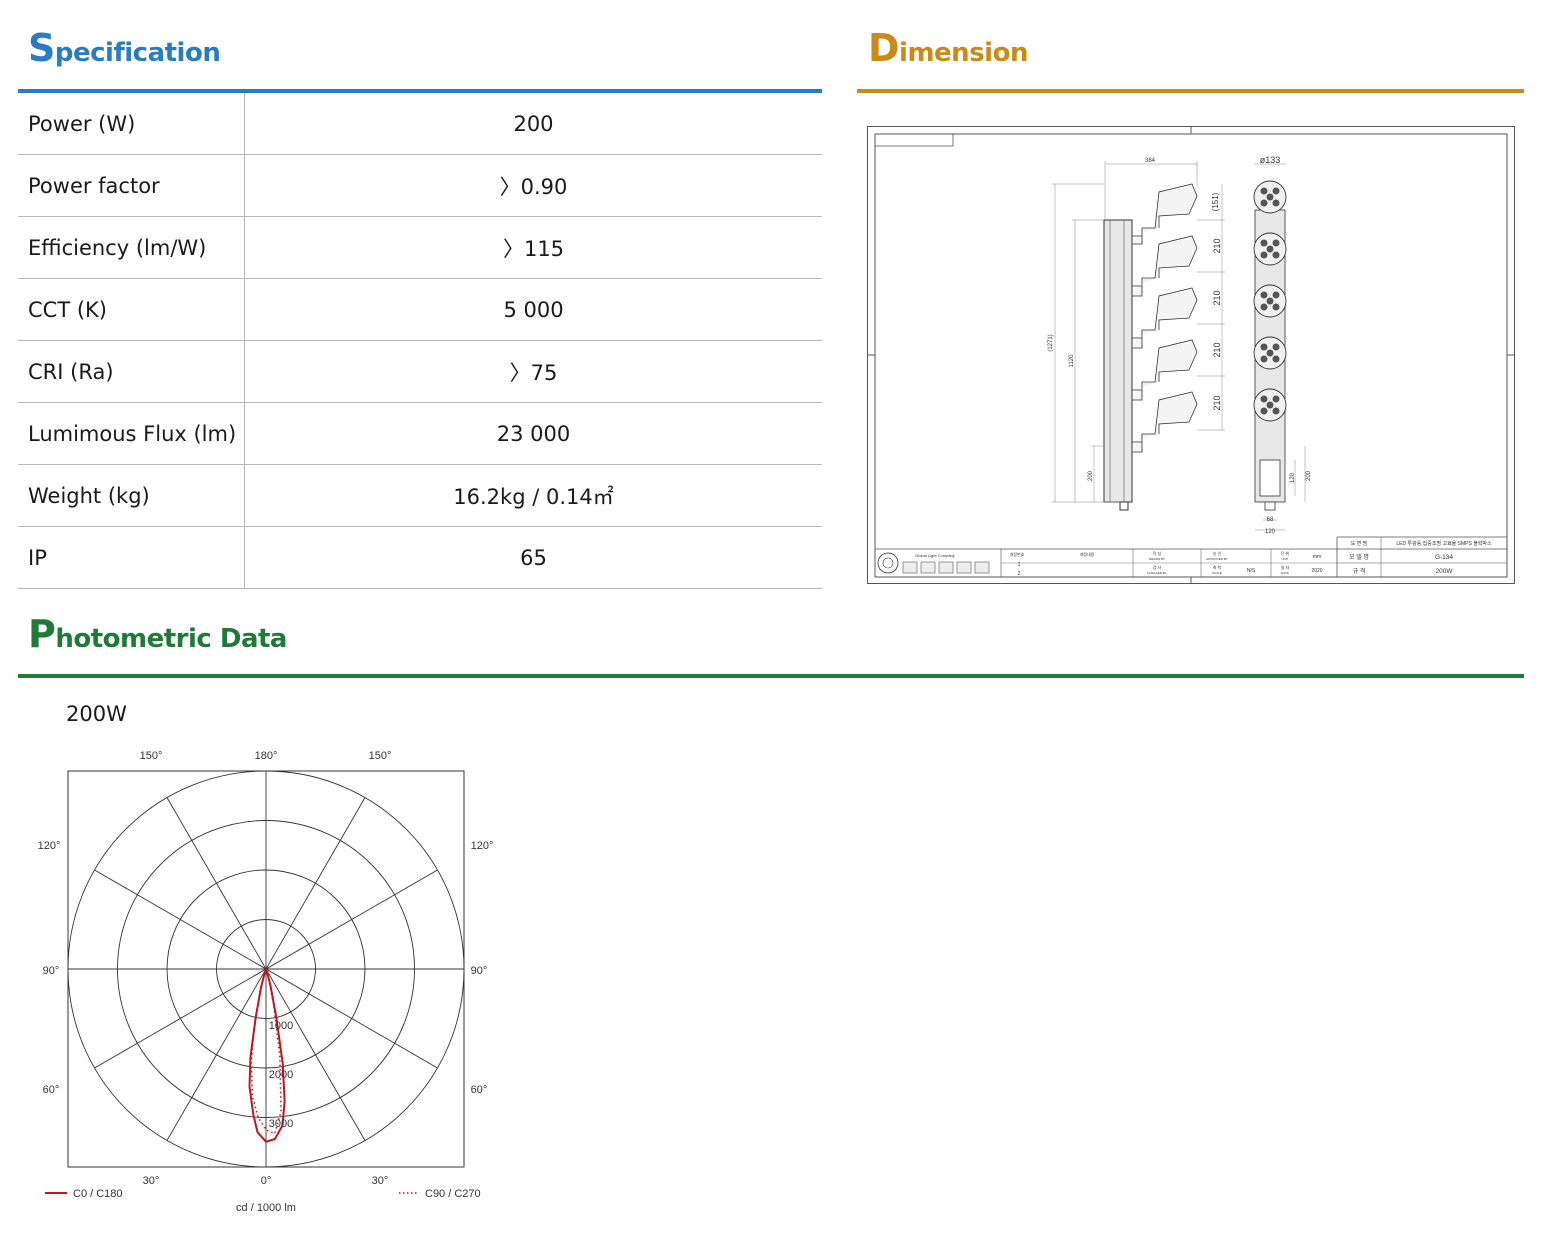 This screenshot has width=1565, height=1252. I want to click on spec-value: 65, so click(533, 557).